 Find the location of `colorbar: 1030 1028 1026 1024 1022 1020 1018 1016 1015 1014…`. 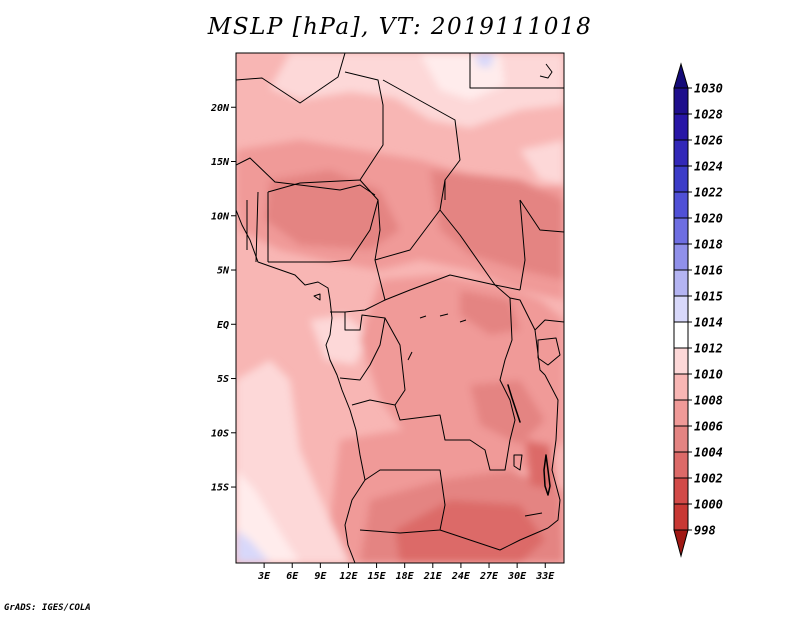

colorbar: 1030 1028 1026 1024 1022 1020 1018 1016 1015 1014… is located at coordinates (698, 310).